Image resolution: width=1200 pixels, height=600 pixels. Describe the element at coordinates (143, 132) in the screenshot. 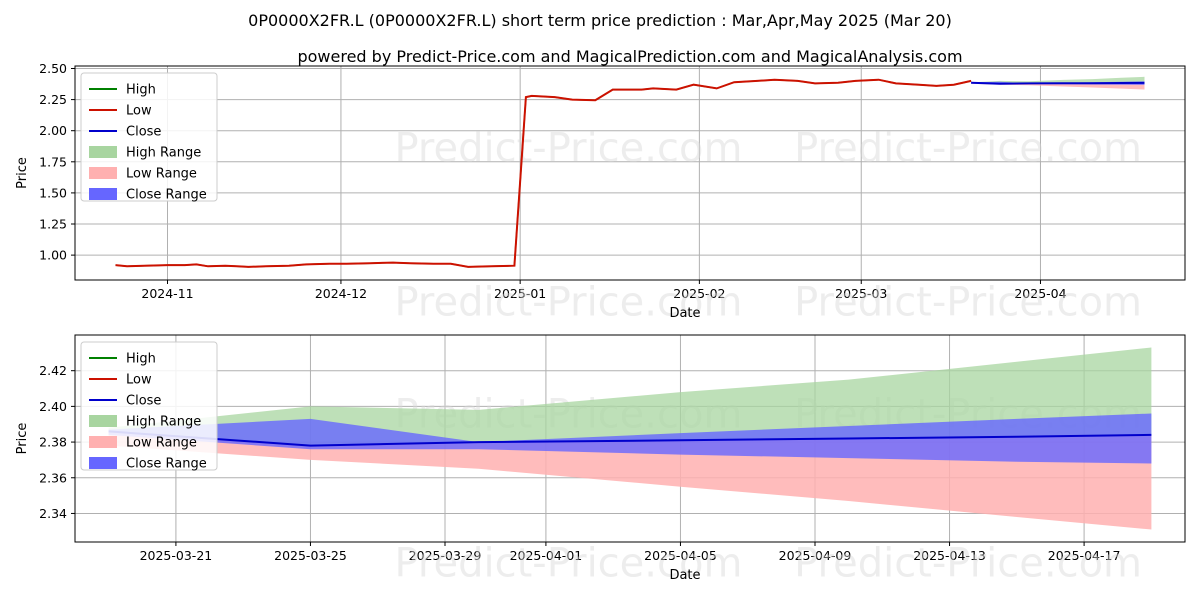

I see `top-legend-label-close: Close` at that location.